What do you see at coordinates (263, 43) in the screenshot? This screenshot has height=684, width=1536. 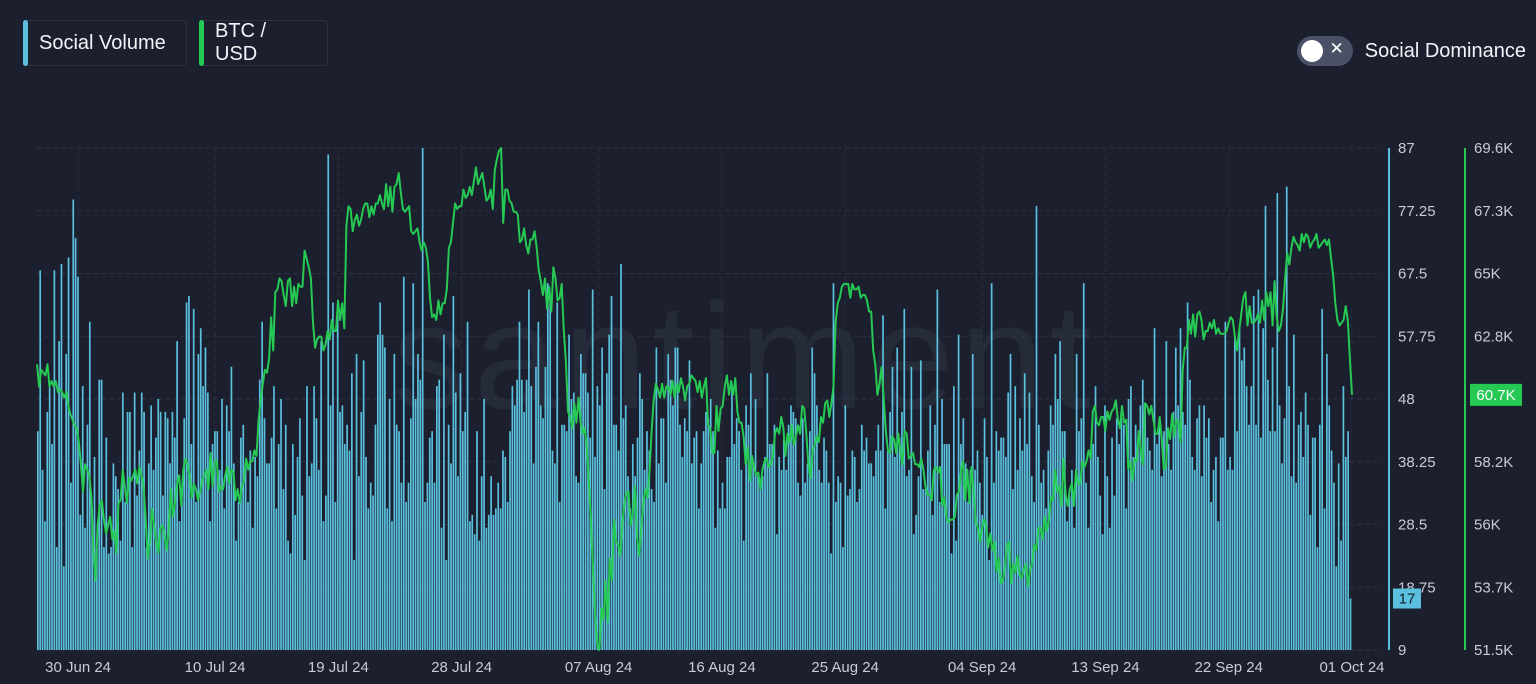 I see `legend-item-btc-usd: BTC / USD` at bounding box center [263, 43].